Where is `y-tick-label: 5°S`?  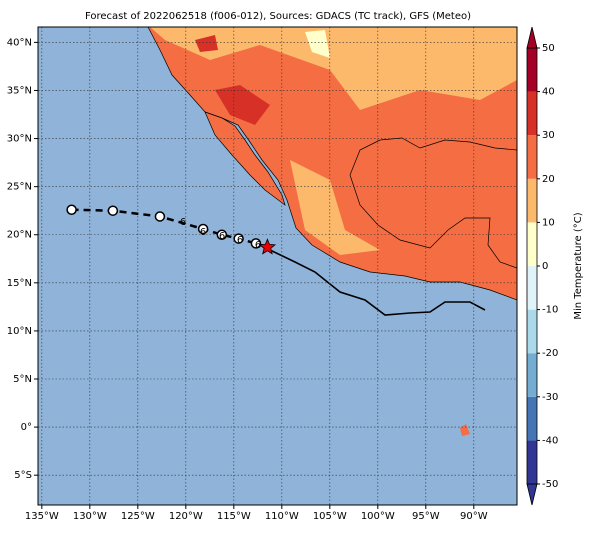
y-tick-label: 5°S is located at coordinates (23, 475).